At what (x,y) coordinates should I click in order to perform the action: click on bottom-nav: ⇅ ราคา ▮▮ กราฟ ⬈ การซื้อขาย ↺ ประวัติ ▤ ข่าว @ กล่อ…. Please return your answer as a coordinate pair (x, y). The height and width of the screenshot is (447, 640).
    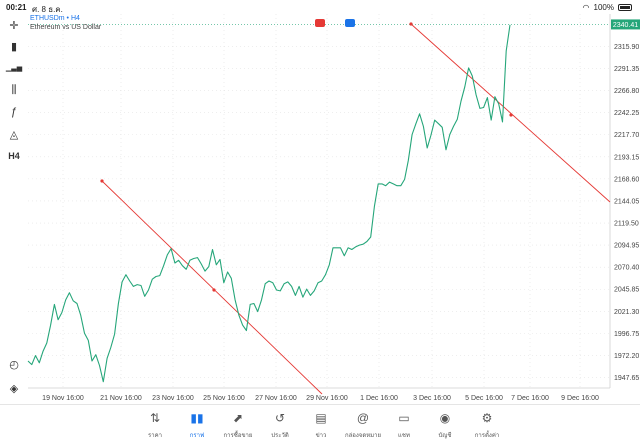
    Looking at the image, I should click on (320, 425).